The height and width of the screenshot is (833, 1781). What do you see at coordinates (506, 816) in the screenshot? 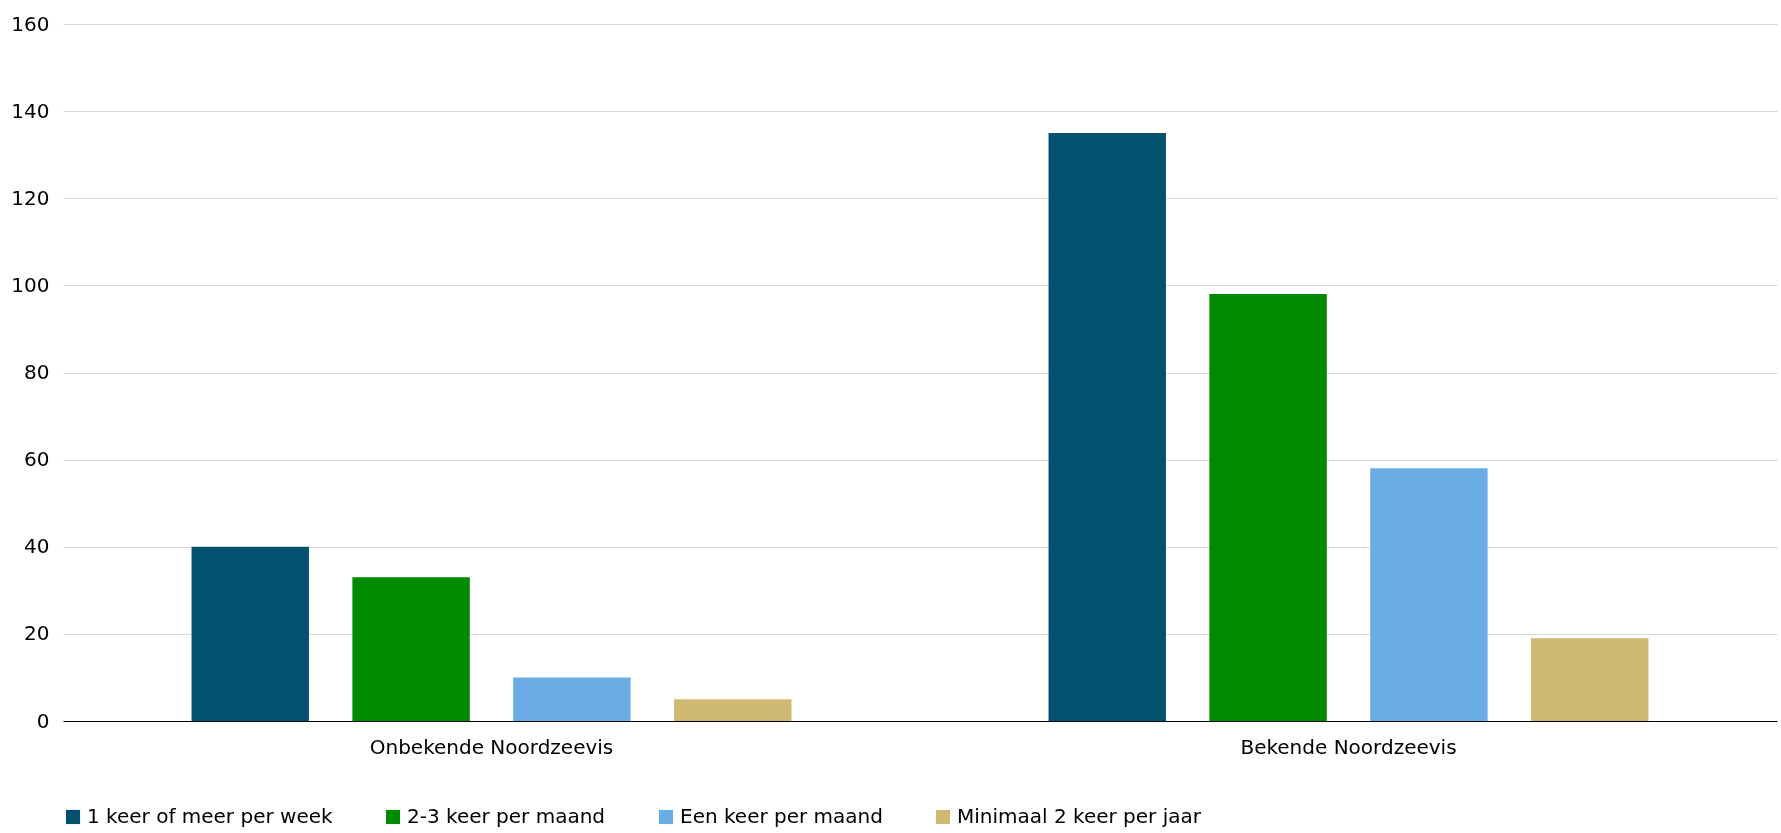
I see `legend-label: 2-3 keer per maand` at bounding box center [506, 816].